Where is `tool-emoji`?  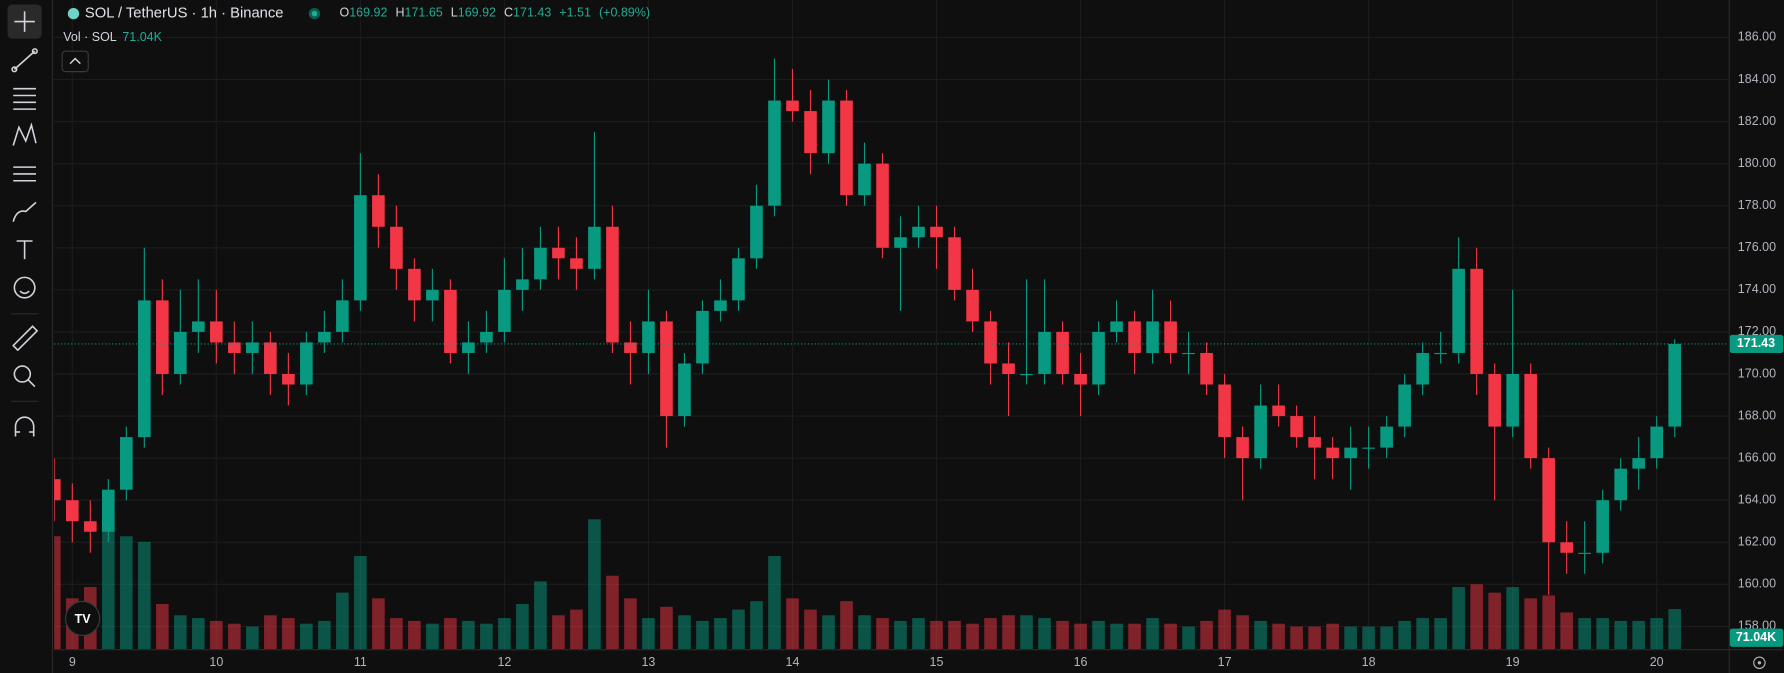
tool-emoji is located at coordinates (24, 287).